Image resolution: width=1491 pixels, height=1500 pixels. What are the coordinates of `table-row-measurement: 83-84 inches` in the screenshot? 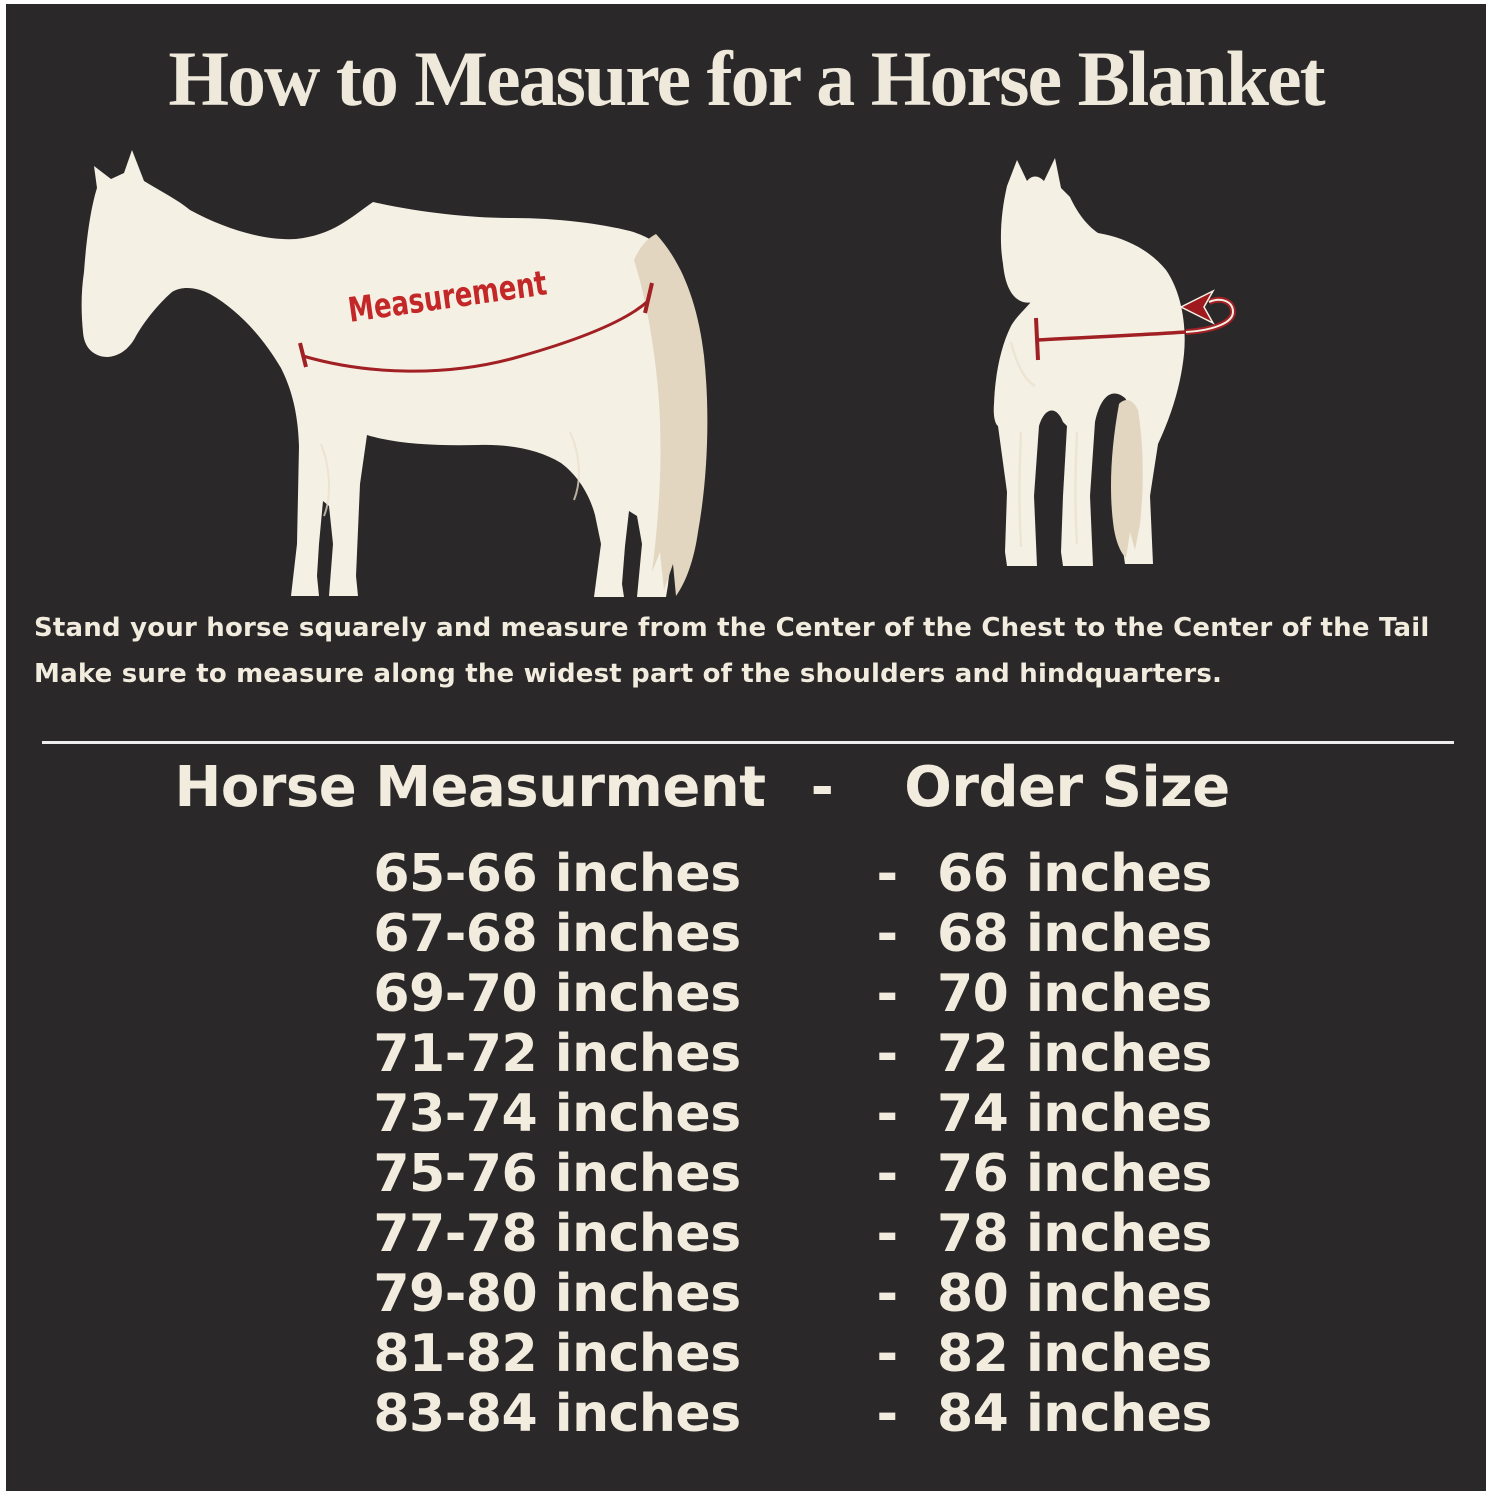 It's located at (557, 1414).